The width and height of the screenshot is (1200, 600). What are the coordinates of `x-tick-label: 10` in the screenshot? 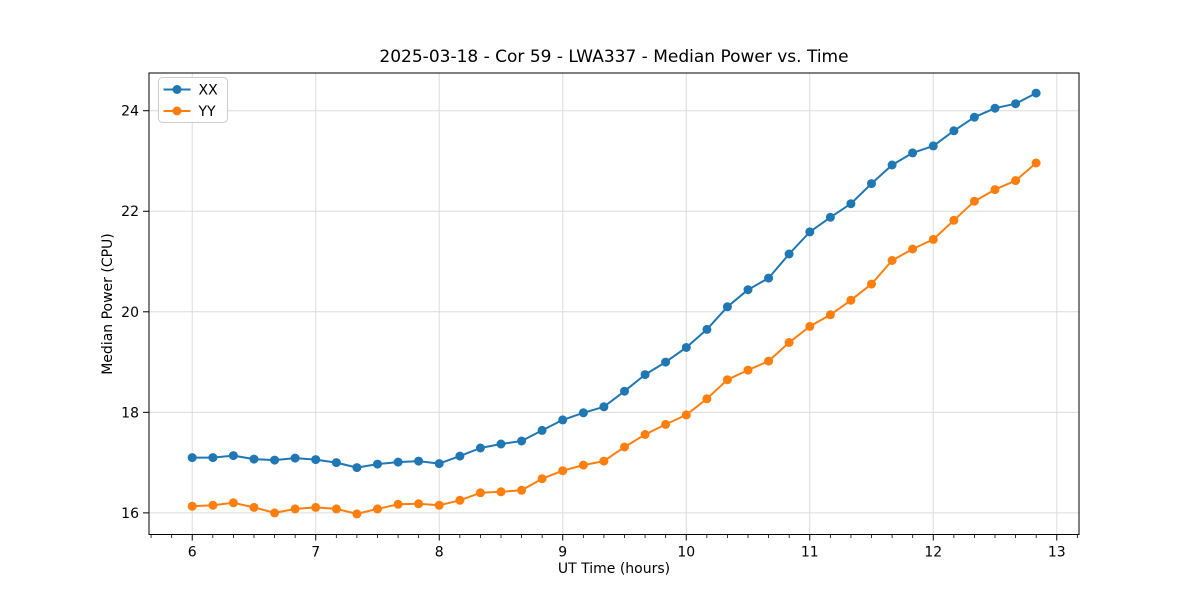 It's located at (686, 553).